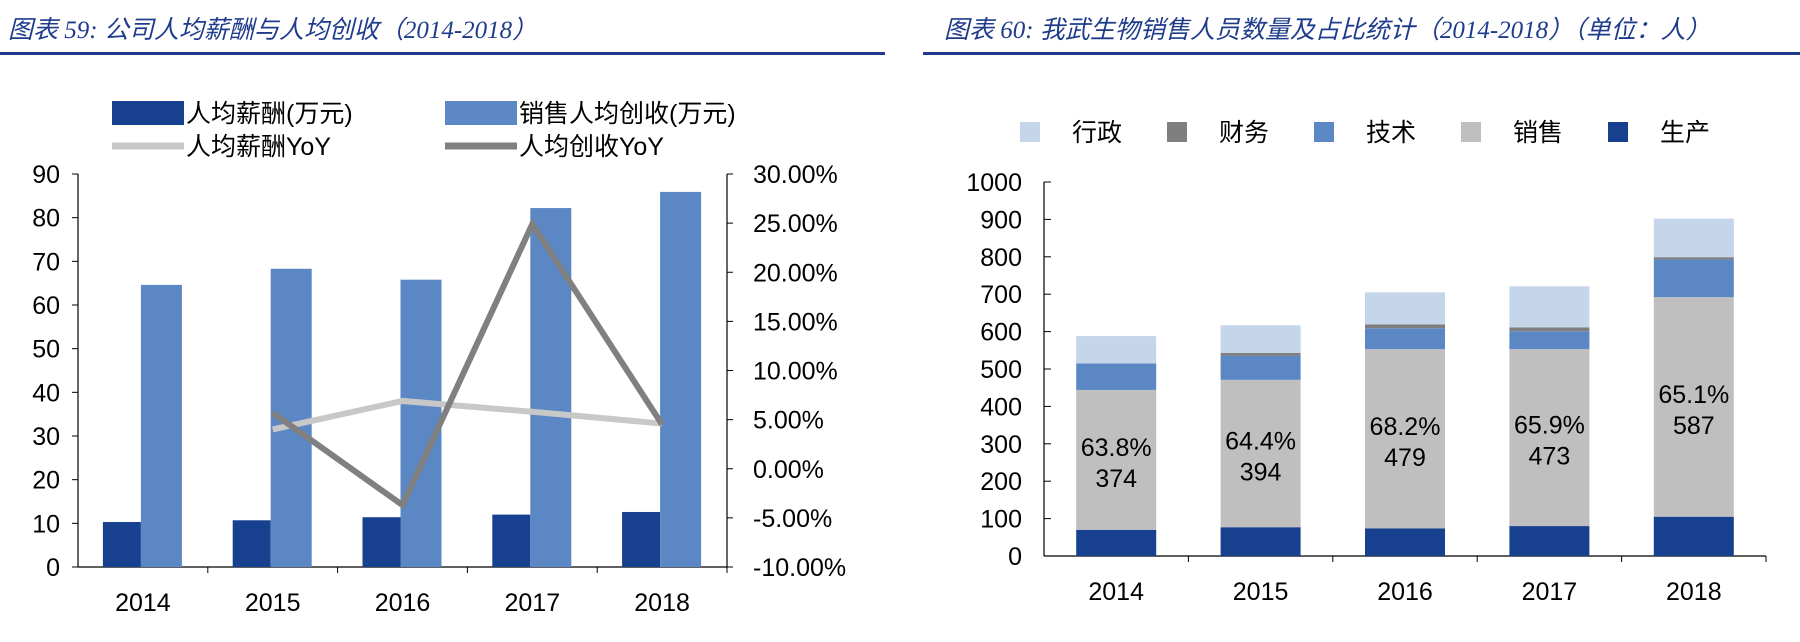  Describe the element at coordinates (161, 425) in the screenshot. I see `bar-revenue-2014` at that location.